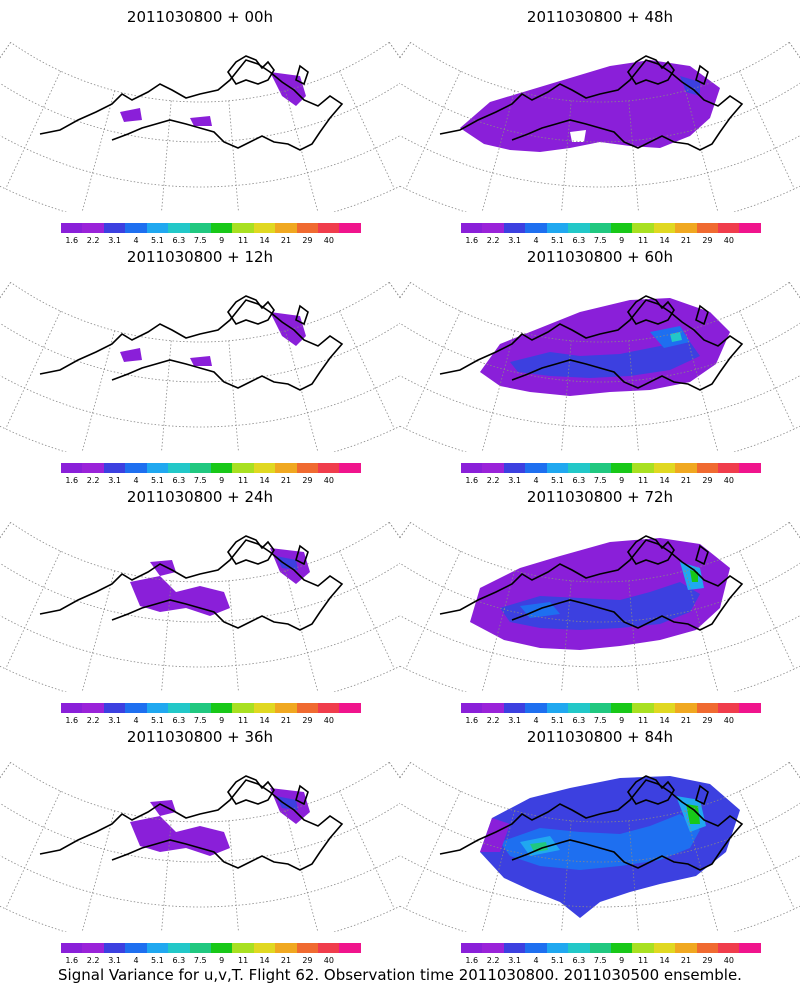 This screenshot has width=800, height=1000. Describe the element at coordinates (114, 240) in the screenshot. I see `colorbar-tick-label: 3.1` at that location.